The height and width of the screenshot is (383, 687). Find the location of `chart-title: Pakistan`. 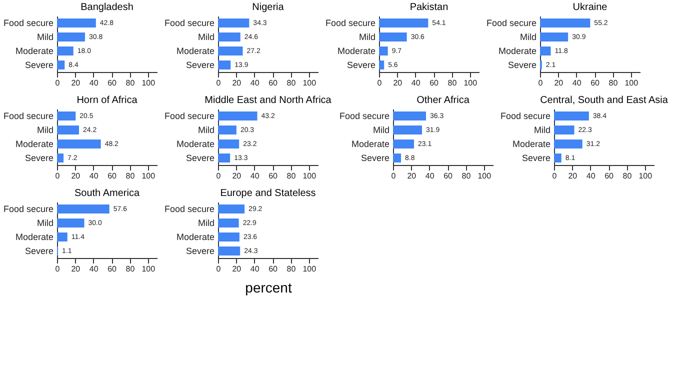

chart-title: Pakistan is located at coordinates (429, 7).